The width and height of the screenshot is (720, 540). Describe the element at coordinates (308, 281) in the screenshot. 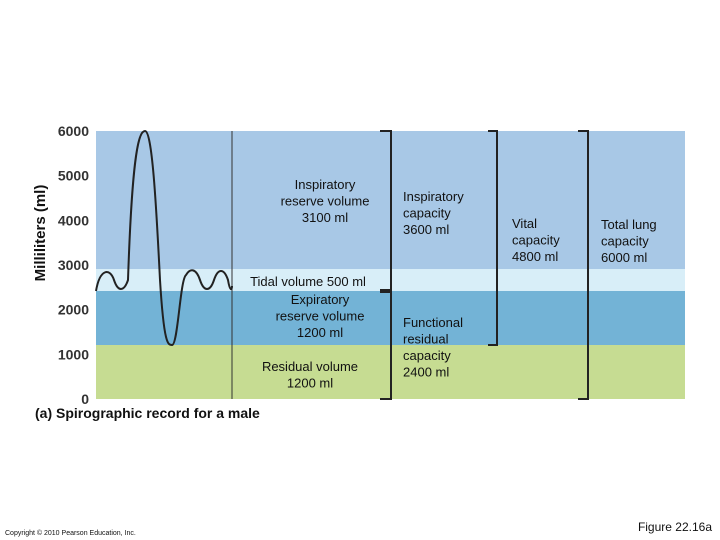

I see `region-label: Tidal volume 500 ml` at that location.